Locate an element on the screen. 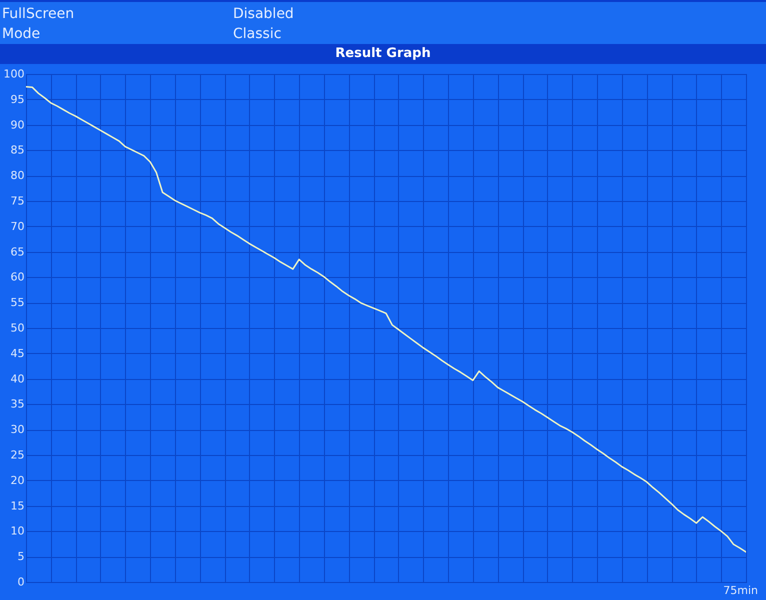  y-tick-label: 75 is located at coordinates (17, 201).